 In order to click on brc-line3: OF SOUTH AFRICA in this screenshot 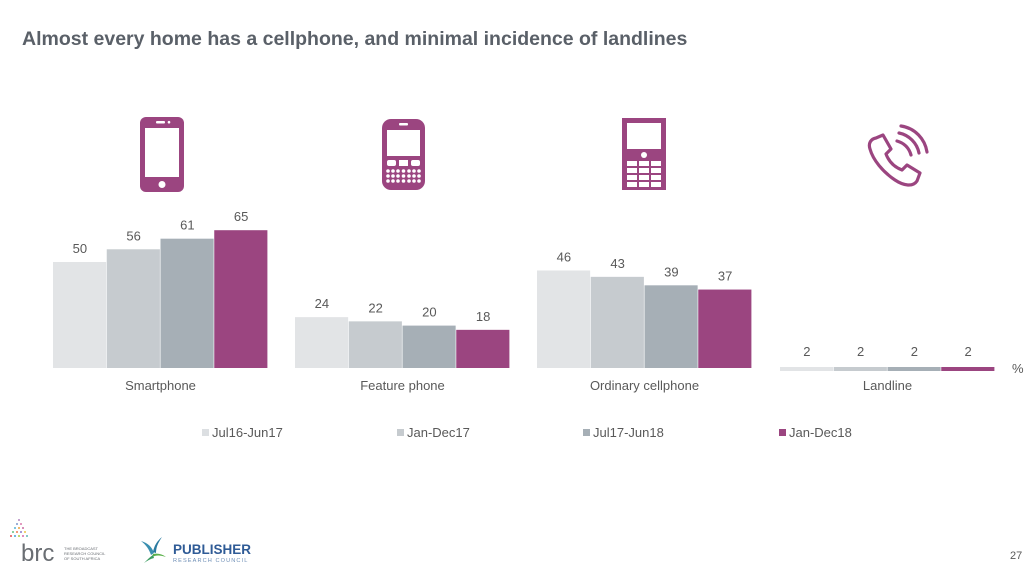, I will do `click(82, 558)`.